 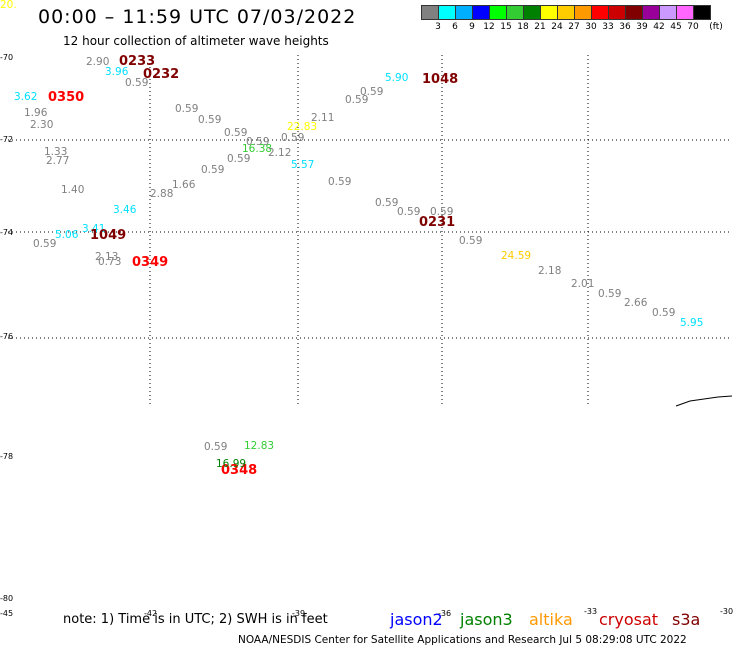 I want to click on longitude-label: -42, so click(x=151, y=613).